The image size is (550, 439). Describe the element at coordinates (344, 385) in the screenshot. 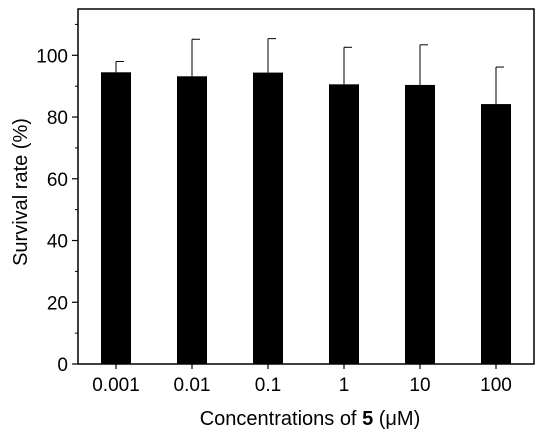

I see `x-tick-label-1: 1` at that location.